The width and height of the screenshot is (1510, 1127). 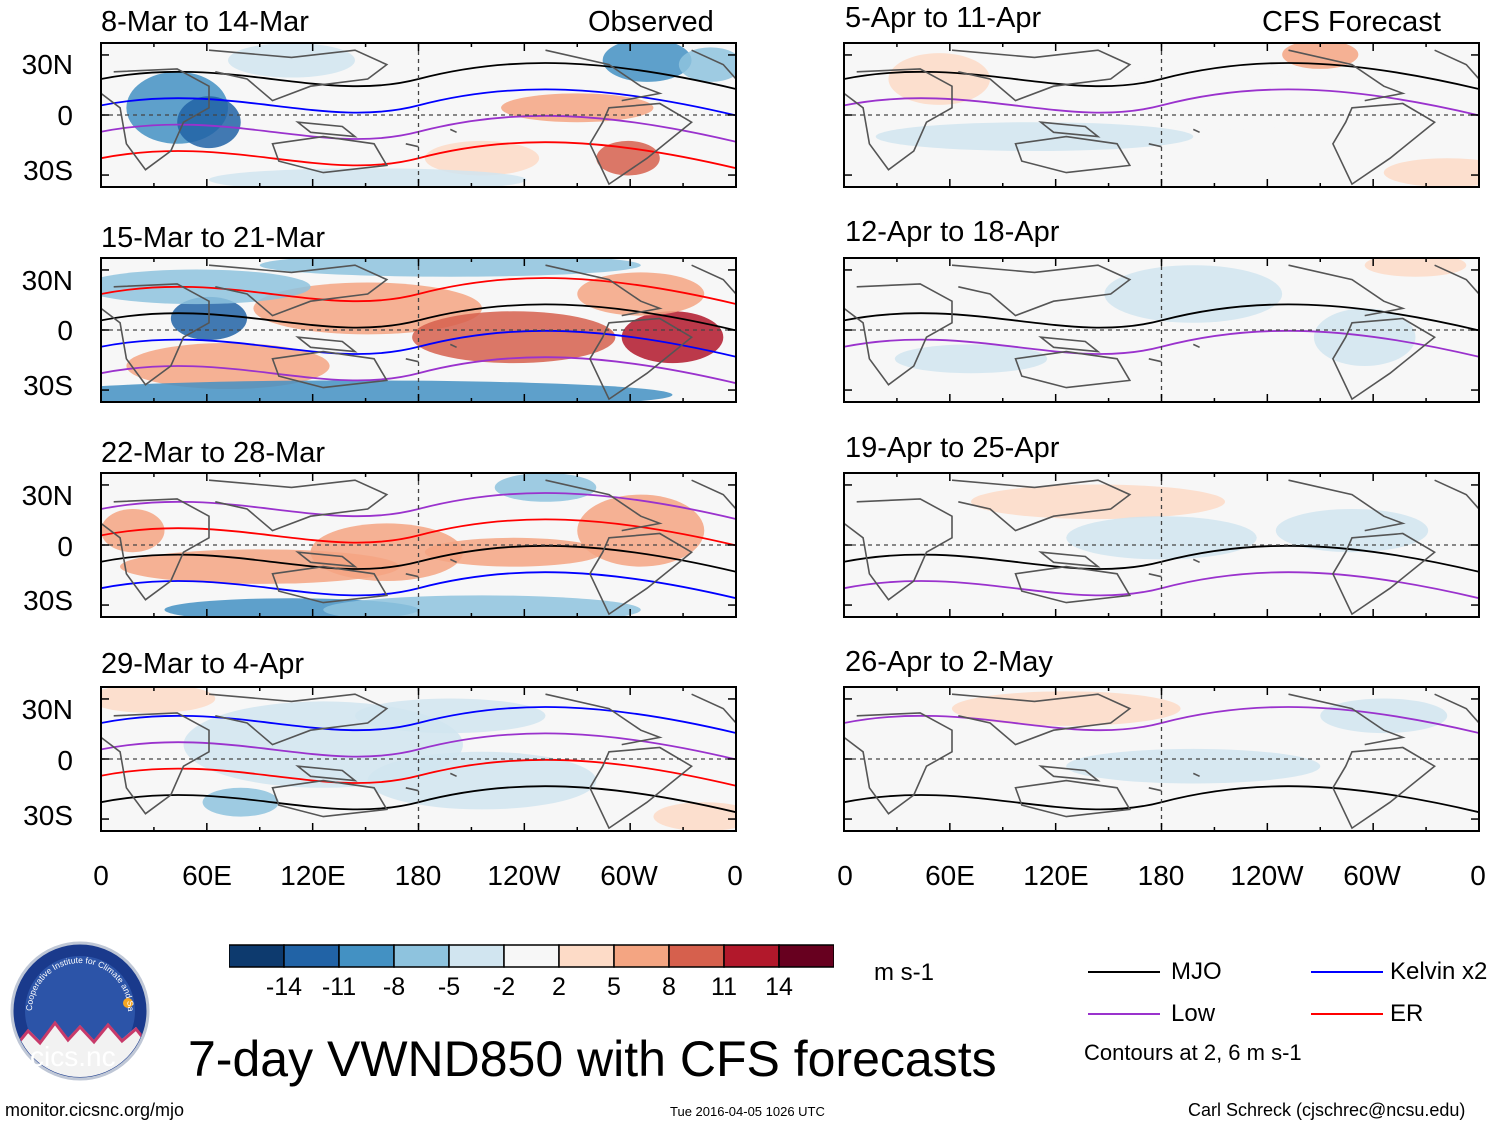 I want to click on panel-title-fc-4: 26-Apr to 2-May, so click(x=949, y=662).